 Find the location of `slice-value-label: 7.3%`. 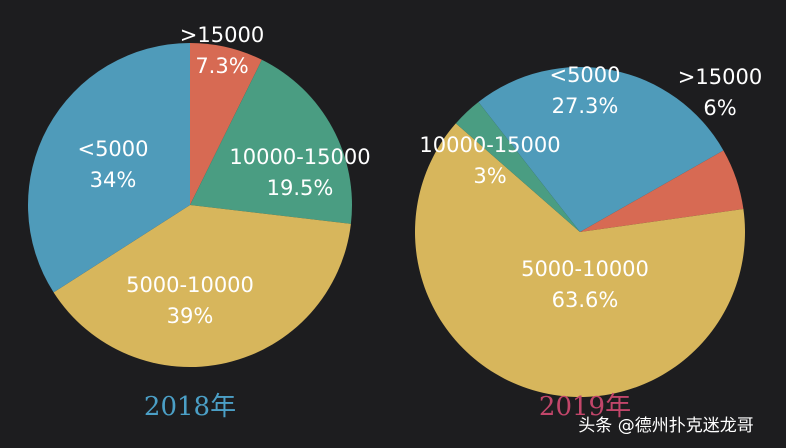

slice-value-label: 7.3% is located at coordinates (221, 66).